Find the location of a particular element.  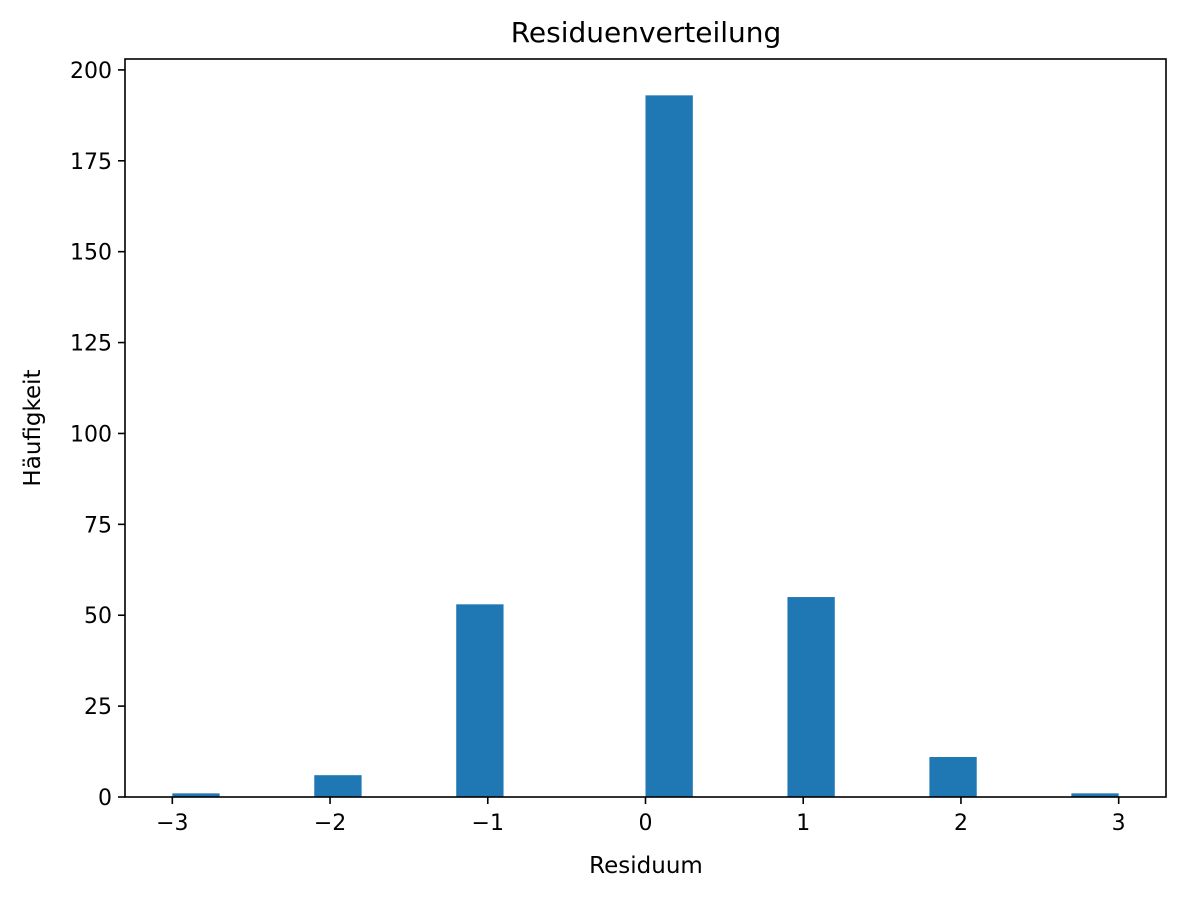

y-tick-label: 25 is located at coordinates (98, 707).